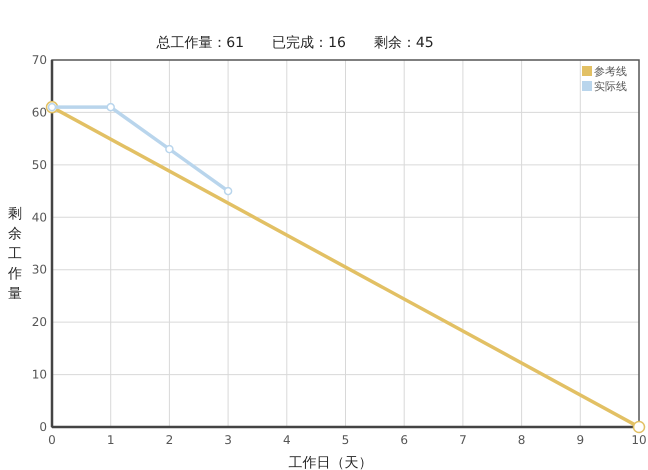 This screenshot has width=648, height=470. I want to click on x-tick-label: 7, so click(463, 440).